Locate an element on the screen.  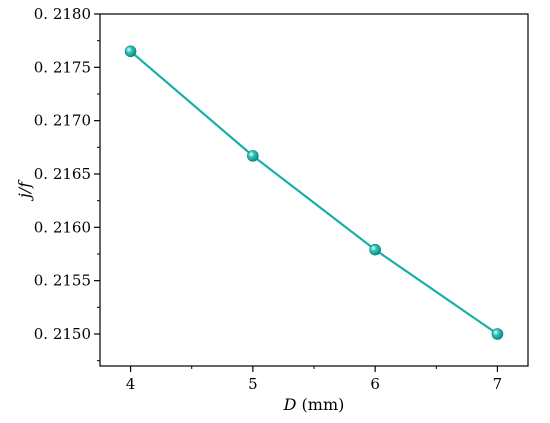
x-axis-title: D (mm) is located at coordinates (314, 404).